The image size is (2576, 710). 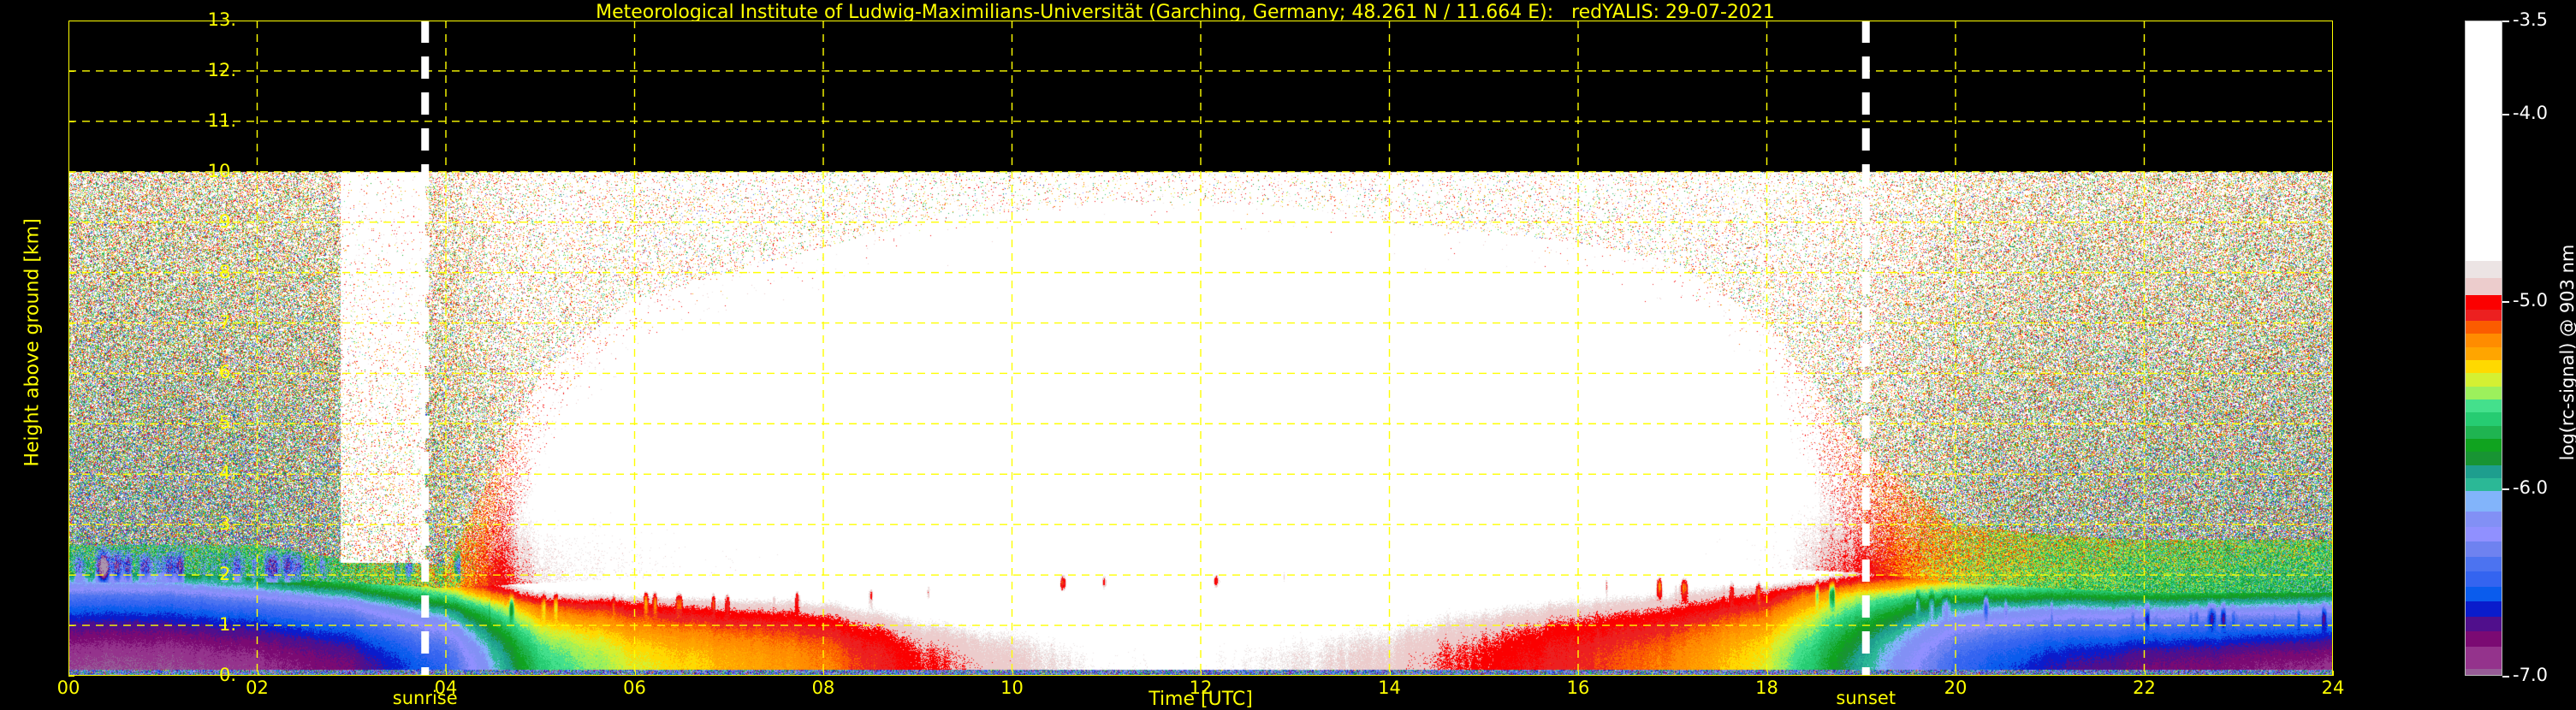 What do you see at coordinates (227, 524) in the screenshot?
I see `y-axis-tick-label: 3.` at bounding box center [227, 524].